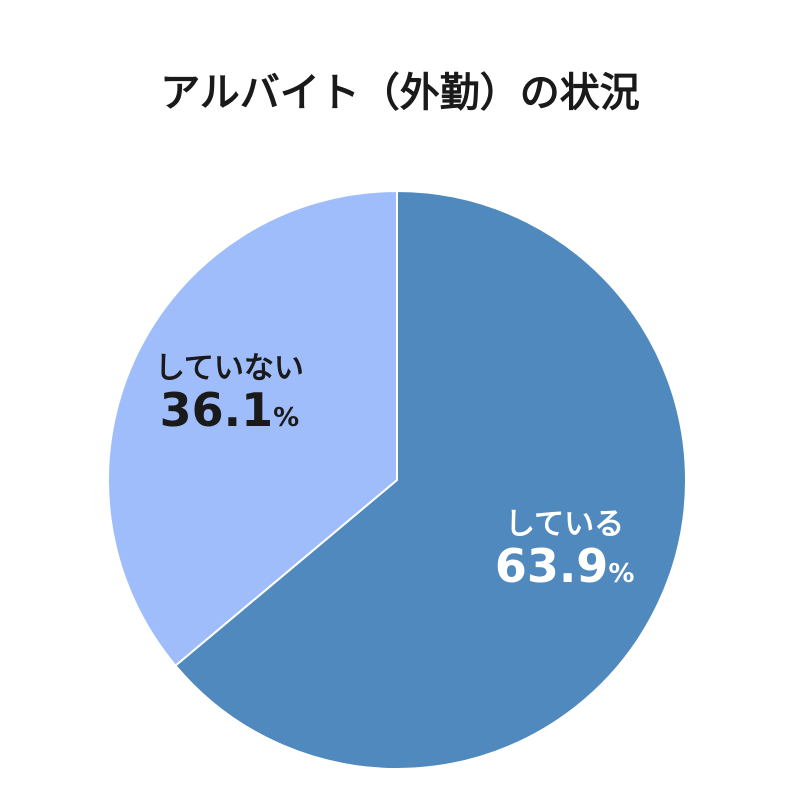 The image size is (800, 800). I want to click on slice-label: している, so click(564, 524).